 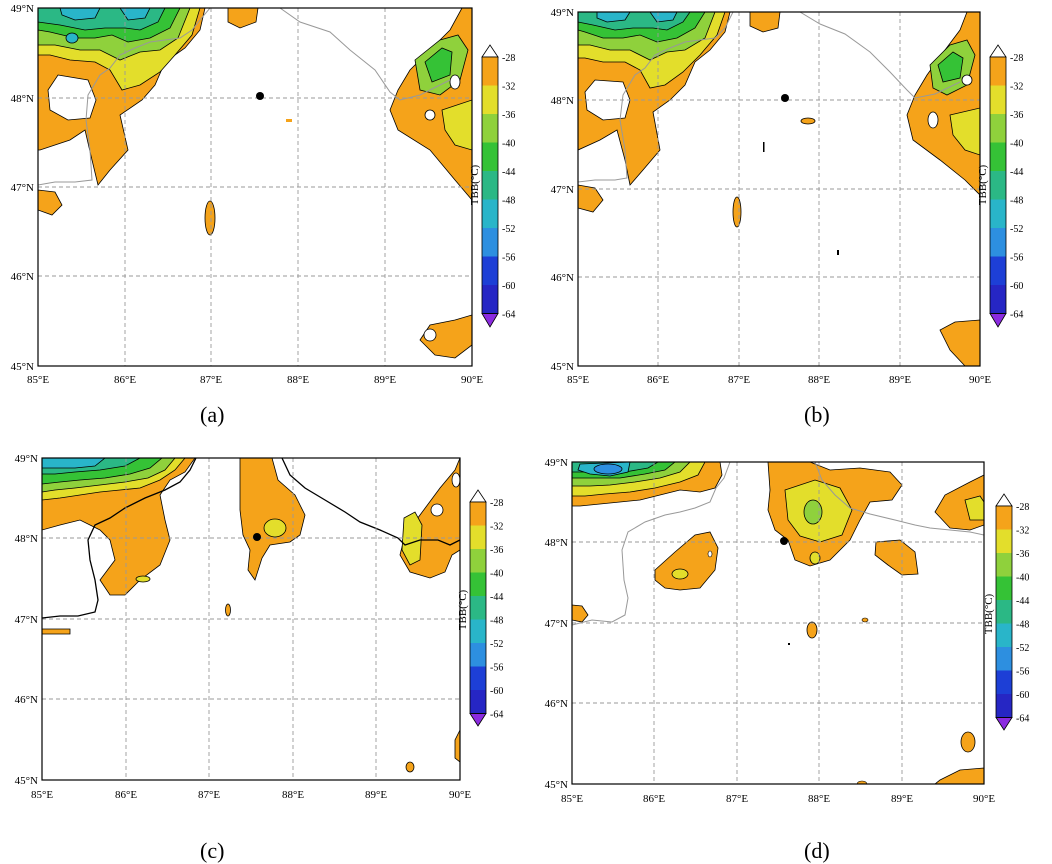 What do you see at coordinates (769, 97) in the screenshot?
I see `country-border` at bounding box center [769, 97].